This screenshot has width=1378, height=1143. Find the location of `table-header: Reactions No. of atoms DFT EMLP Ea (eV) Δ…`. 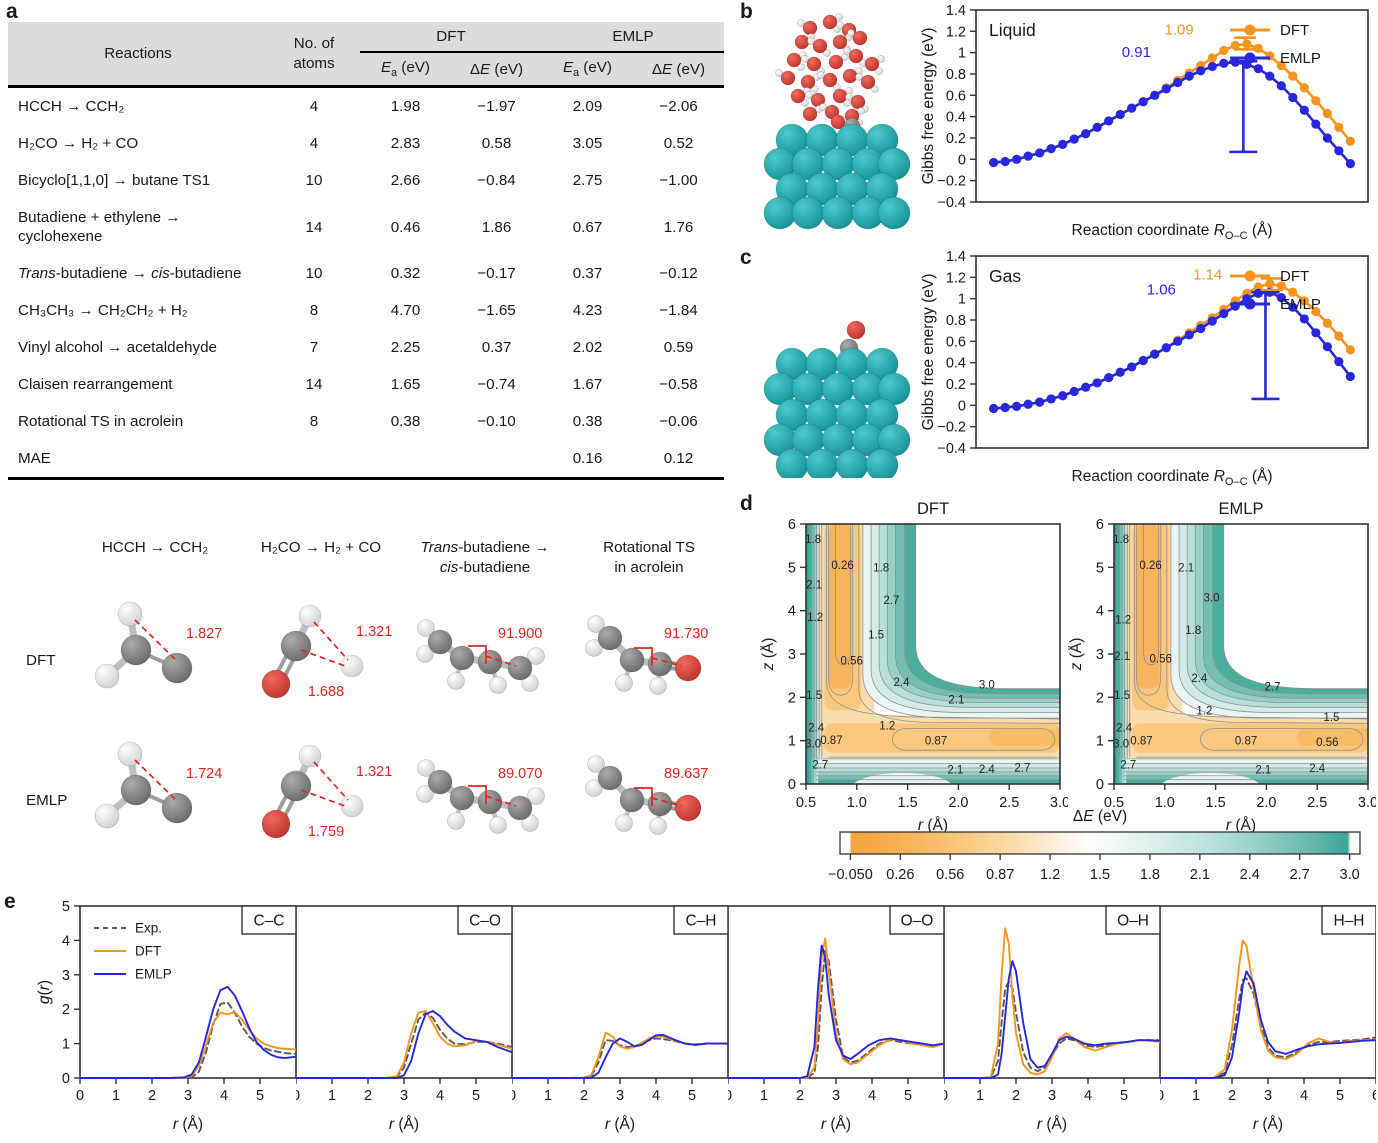

table-header: Reactions No. of atoms DFT EMLP Ea (eV) Δ… is located at coordinates (366, 55).